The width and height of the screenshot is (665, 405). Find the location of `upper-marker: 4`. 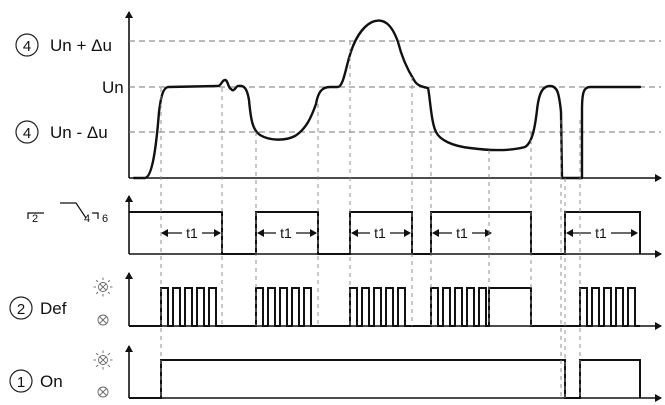

upper-marker: 4 is located at coordinates (27, 46).